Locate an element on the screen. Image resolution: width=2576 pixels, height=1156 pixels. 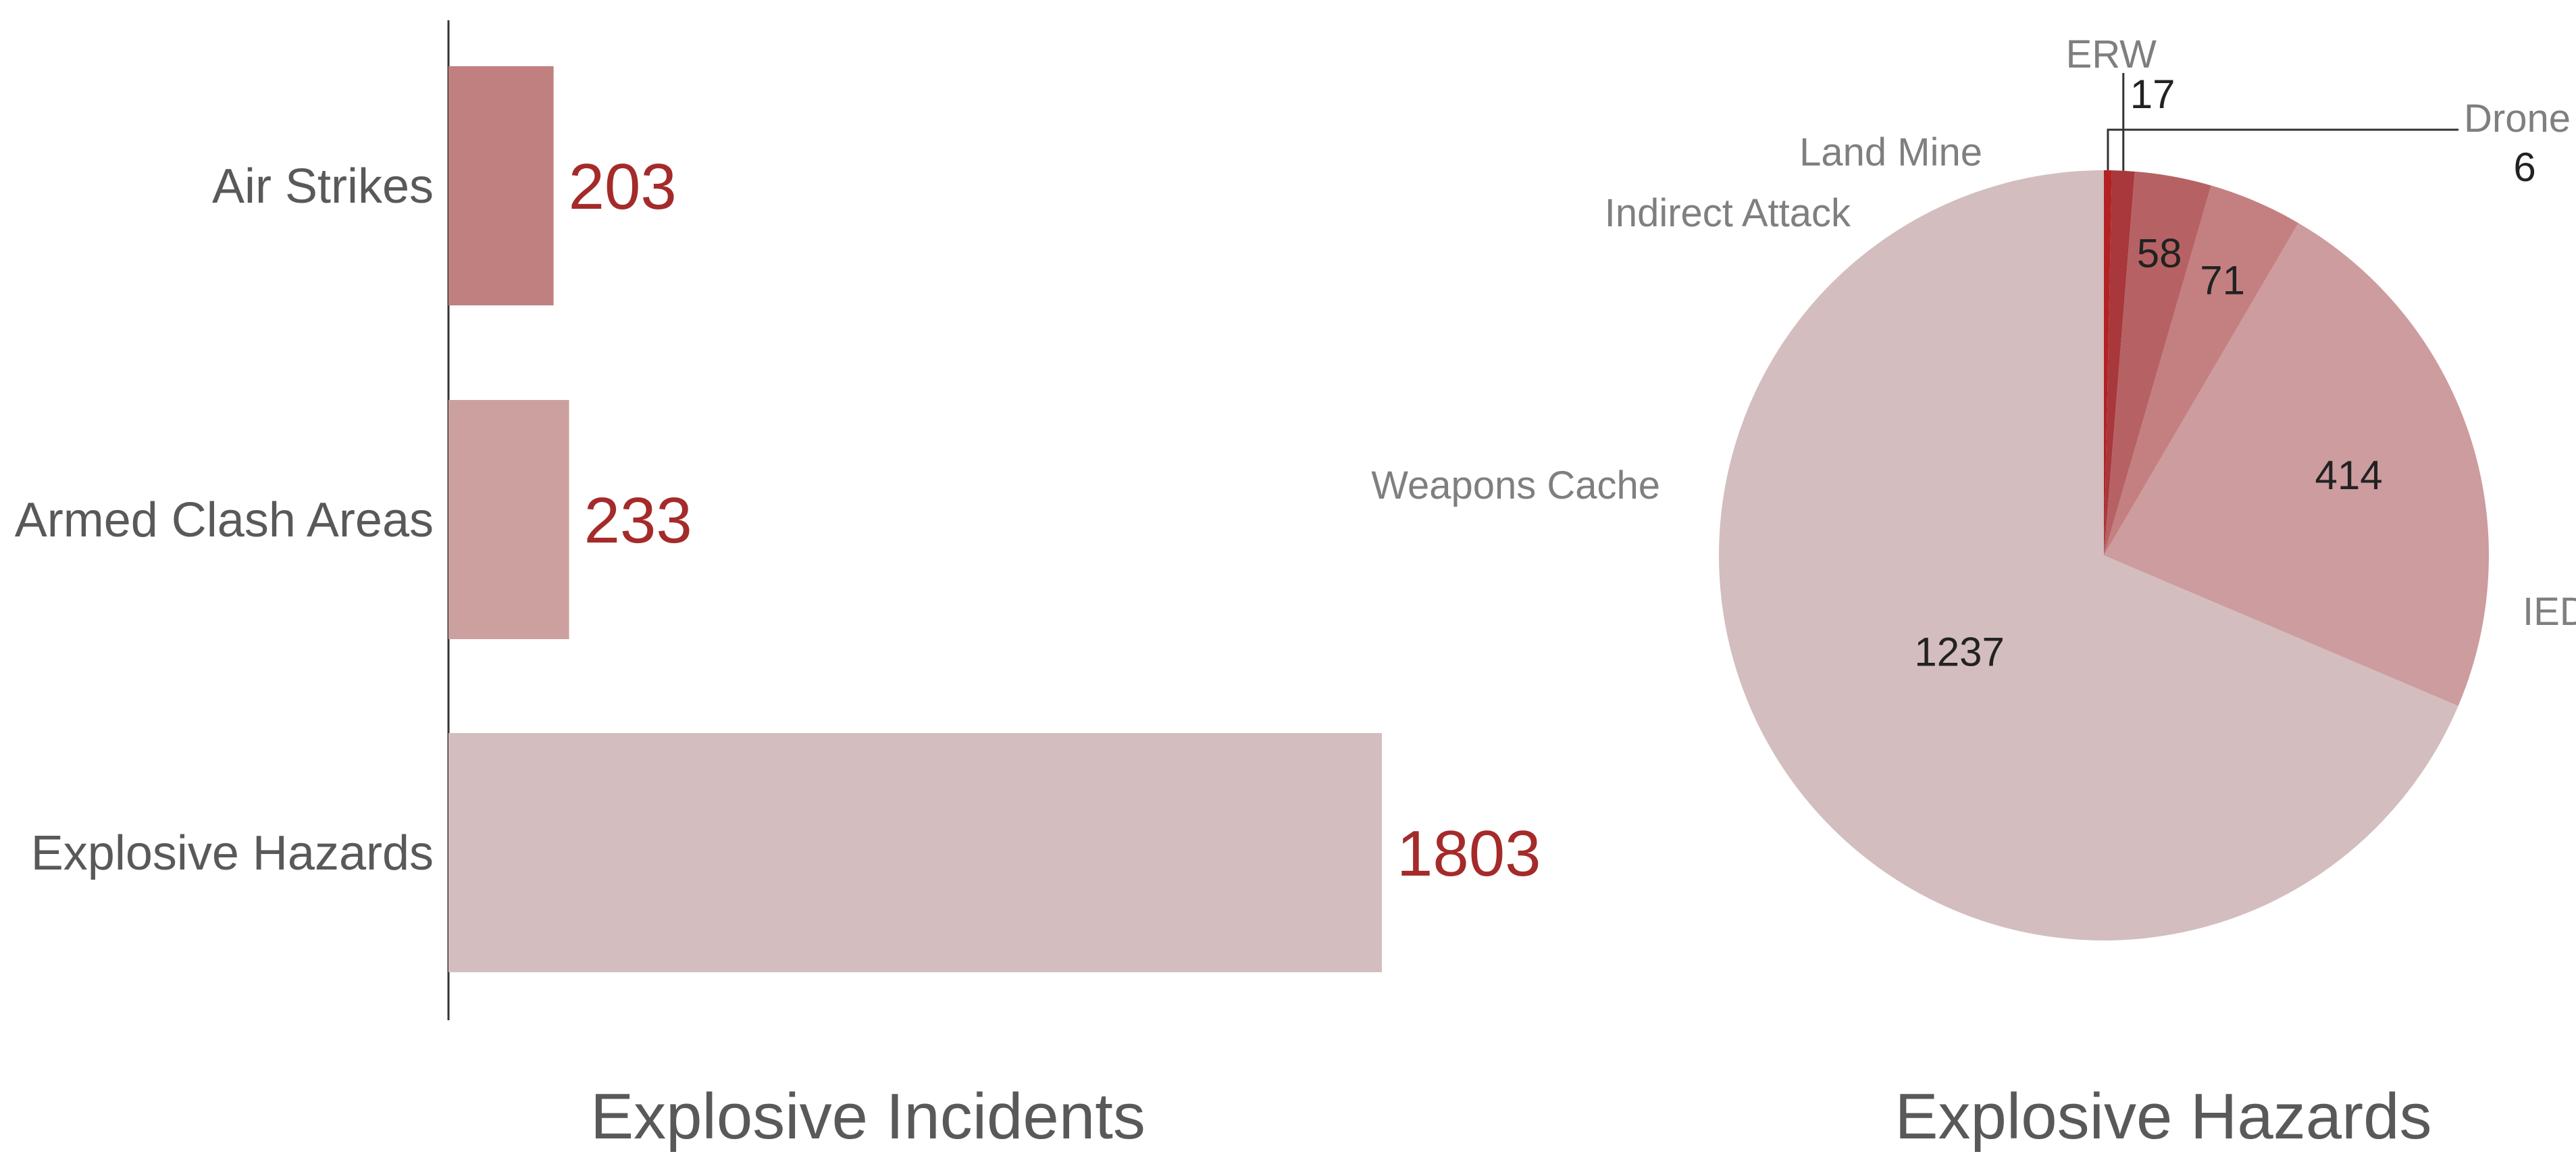
bar-value-label: 233 is located at coordinates (638, 520).